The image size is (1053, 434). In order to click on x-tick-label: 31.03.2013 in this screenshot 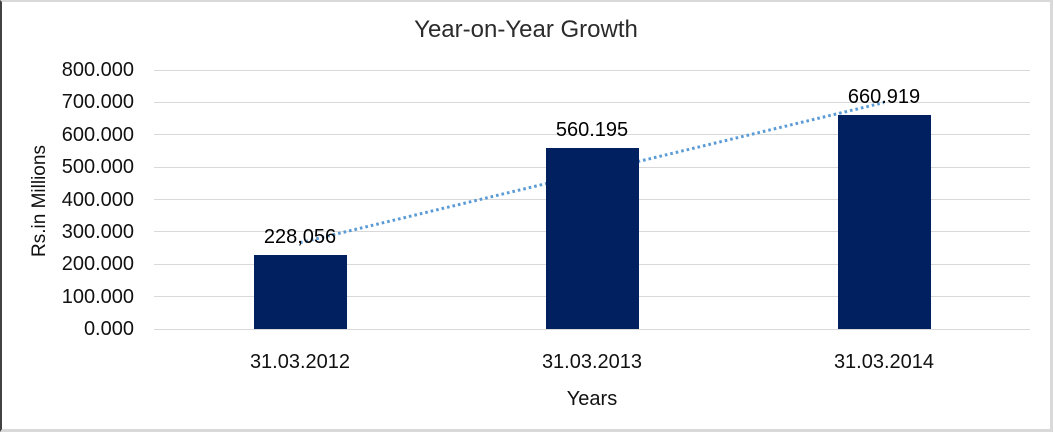, I will do `click(592, 362)`.